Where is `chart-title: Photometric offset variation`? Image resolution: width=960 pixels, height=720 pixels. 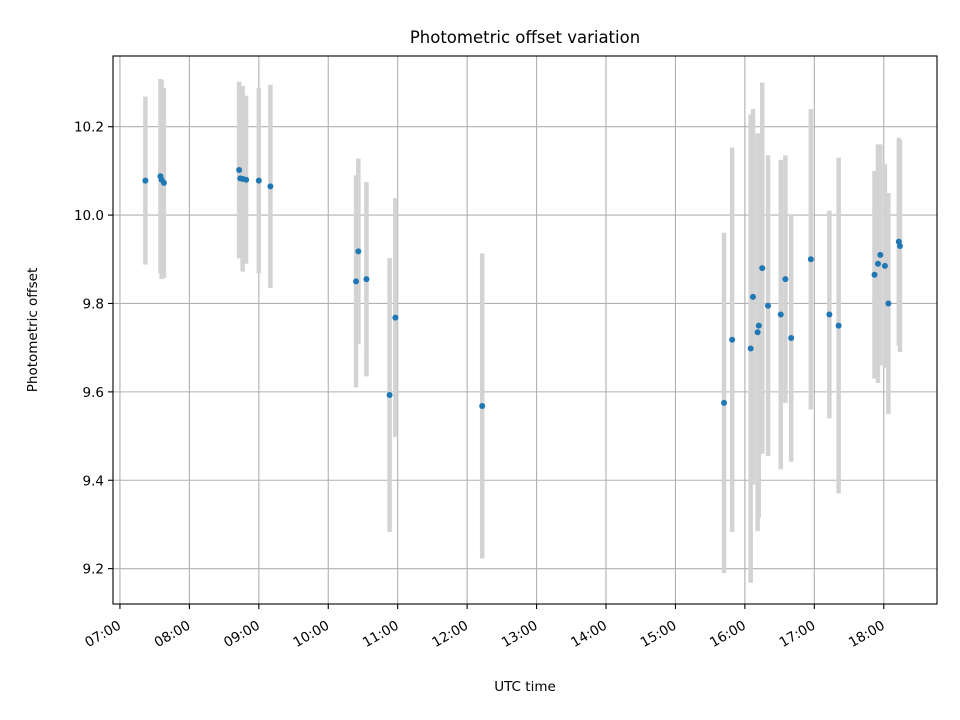
chart-title: Photometric offset variation is located at coordinates (525, 37).